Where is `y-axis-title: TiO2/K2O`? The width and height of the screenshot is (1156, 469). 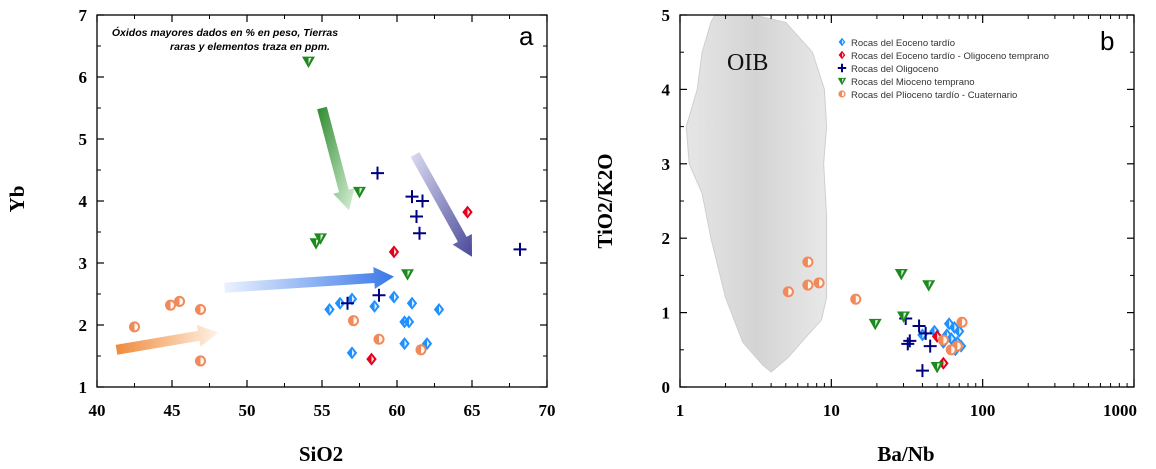
y-axis-title: TiO2/K2O is located at coordinates (605, 200).